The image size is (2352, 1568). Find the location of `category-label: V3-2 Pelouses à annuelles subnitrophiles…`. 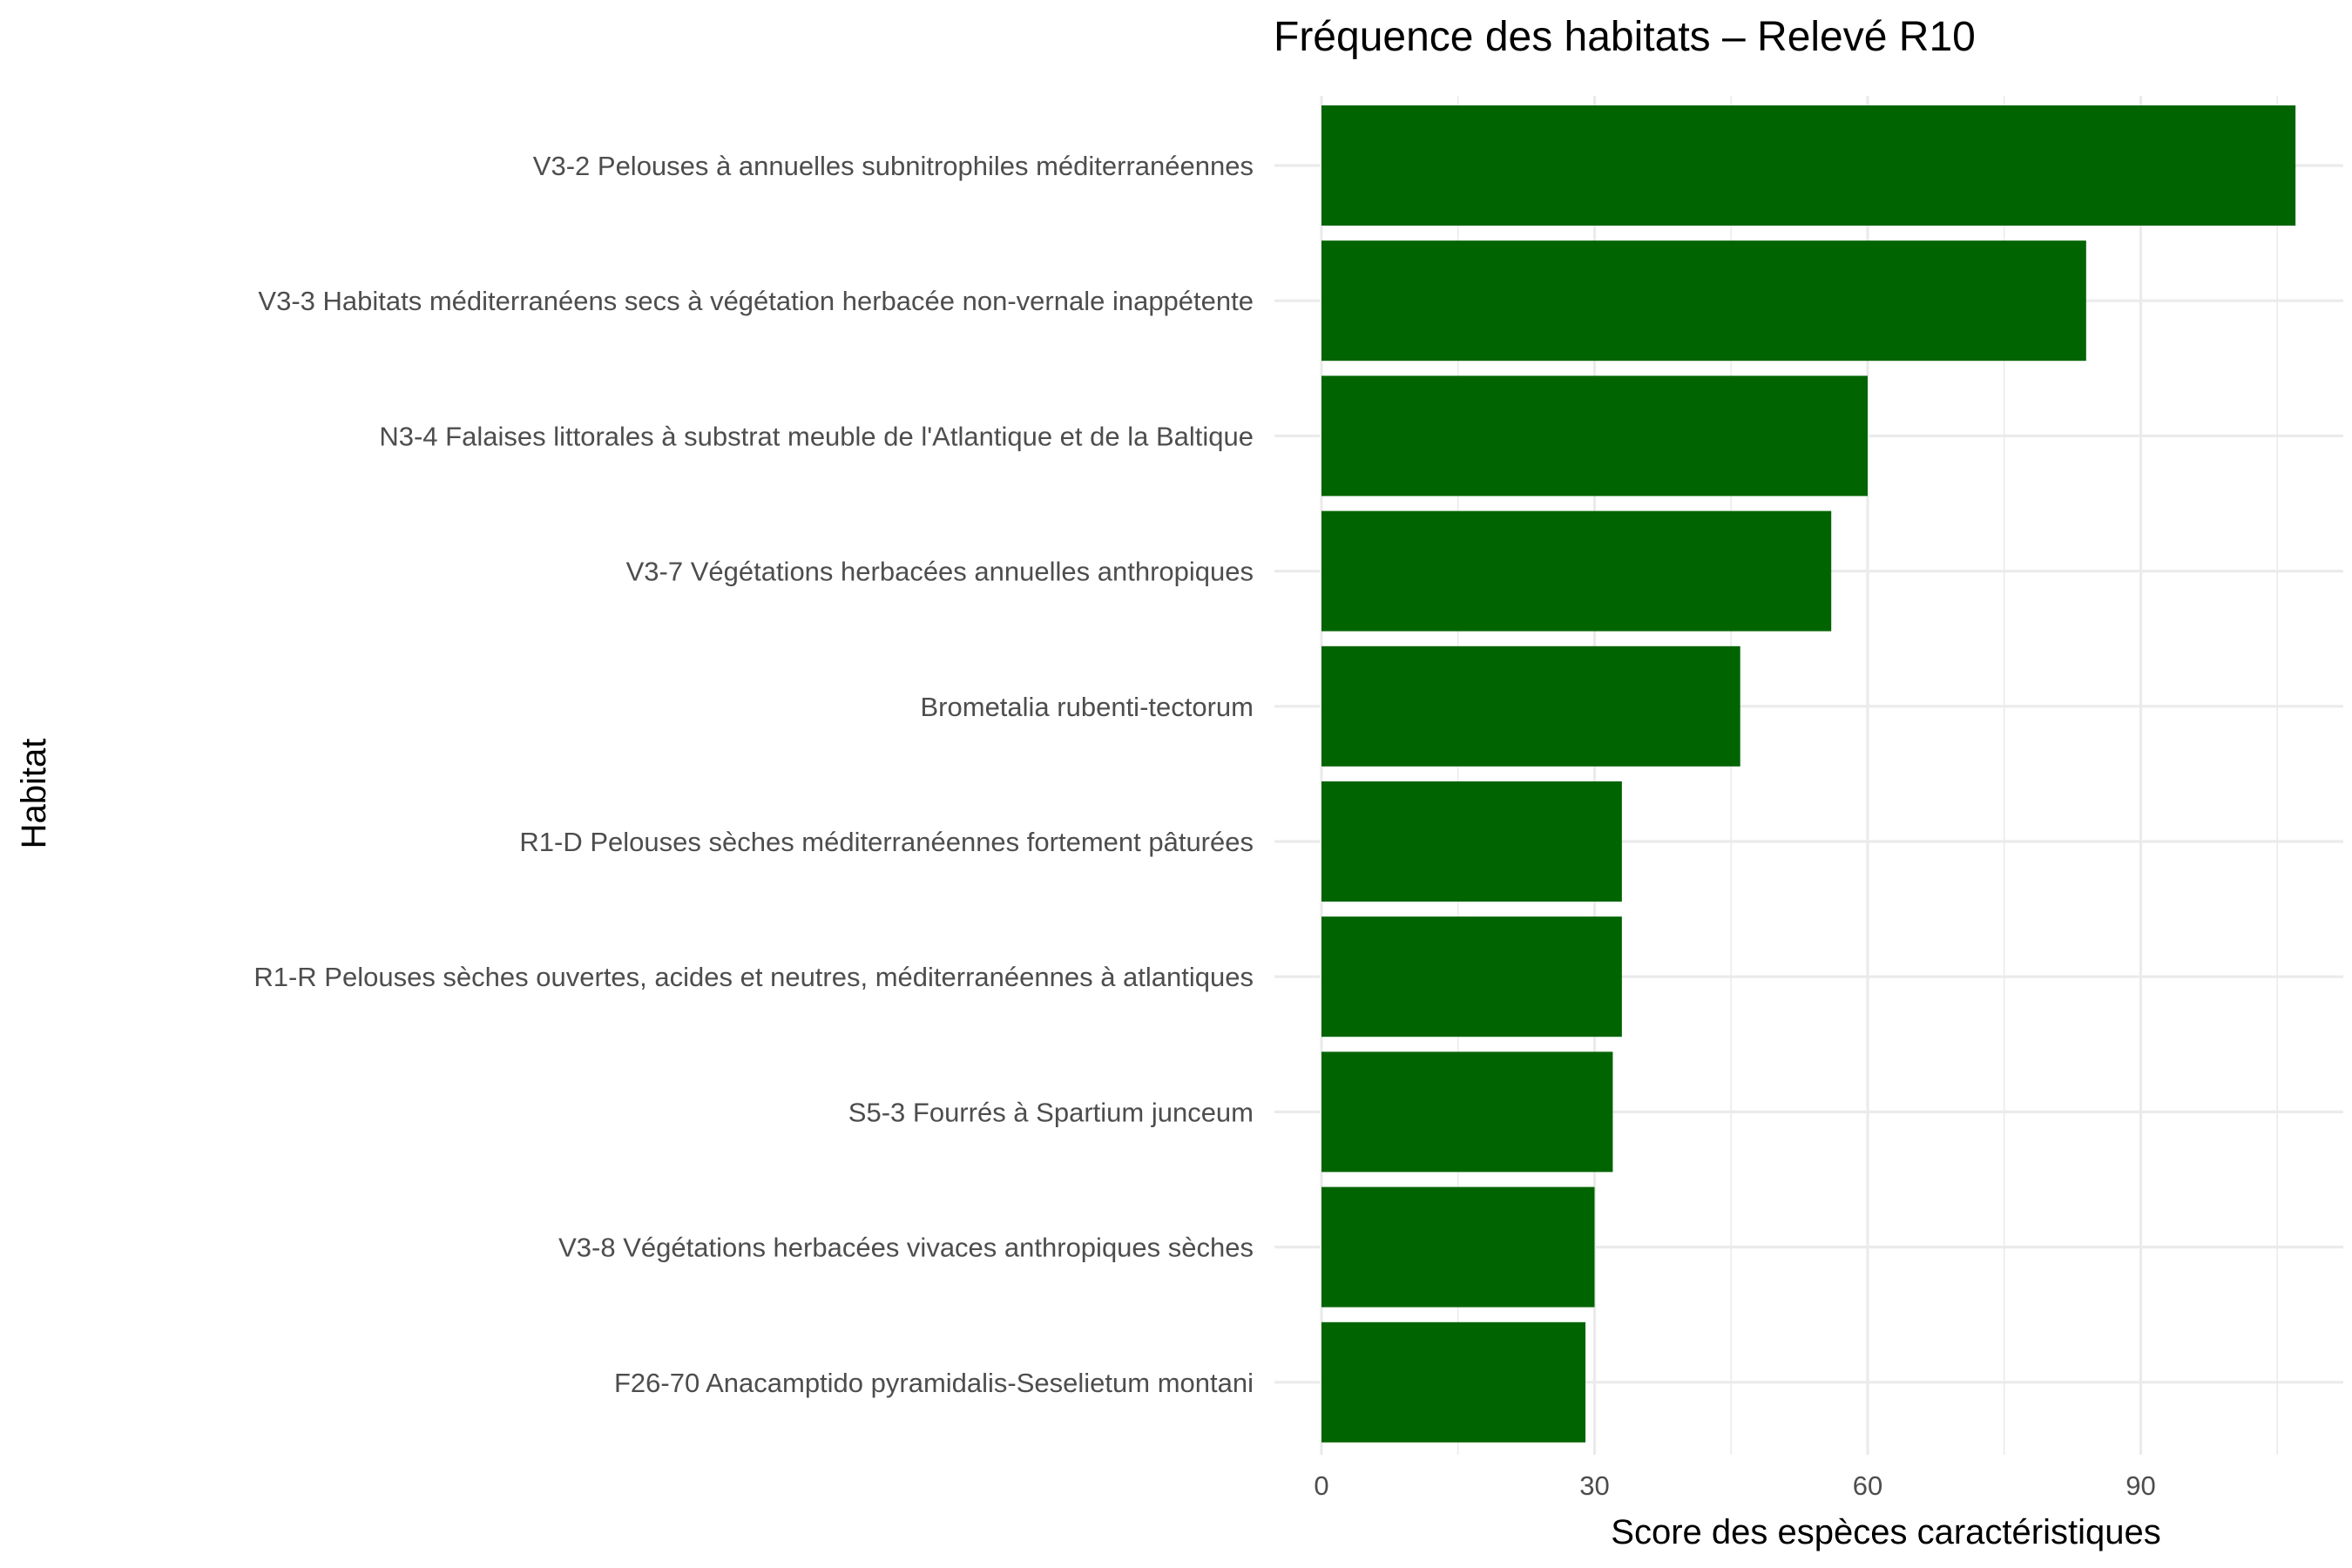

category-label: V3-2 Pelouses à annuelles subnitrophiles… is located at coordinates (894, 166).